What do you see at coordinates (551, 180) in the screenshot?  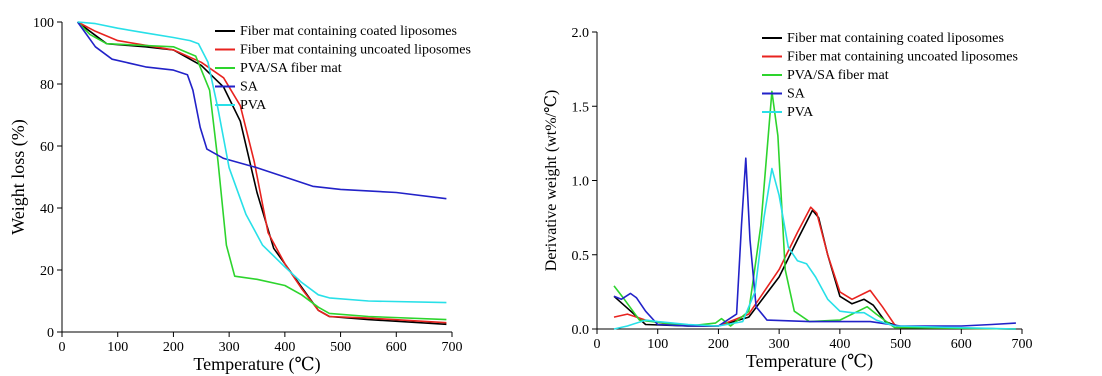 I see `y-axis-label: Derivative weight (wt%/℃)` at bounding box center [551, 180].